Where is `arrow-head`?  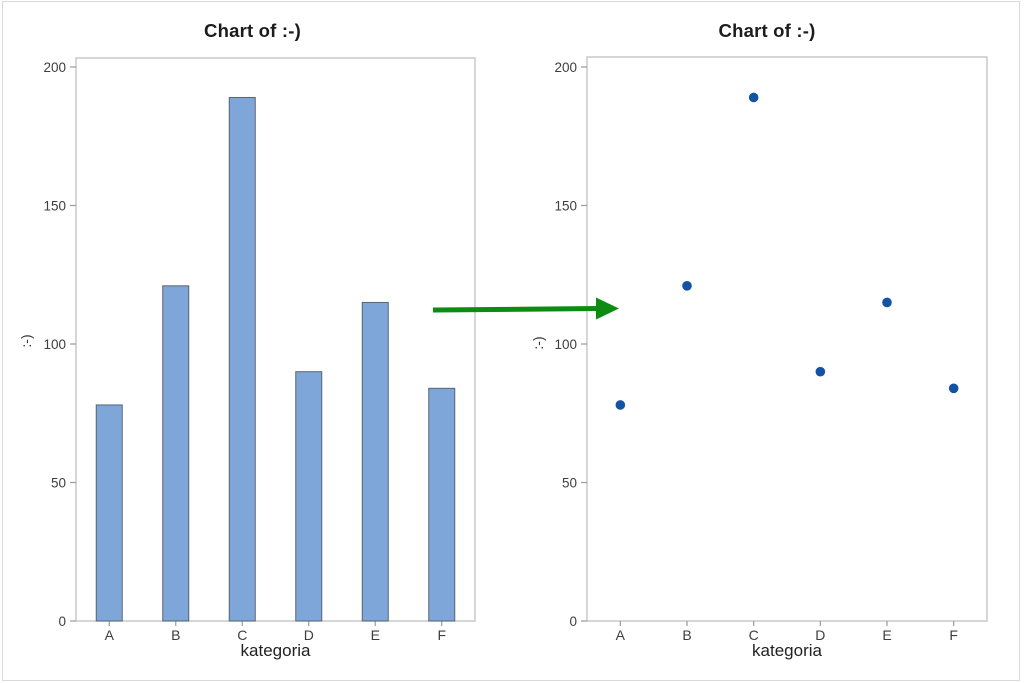 arrow-head is located at coordinates (607, 308).